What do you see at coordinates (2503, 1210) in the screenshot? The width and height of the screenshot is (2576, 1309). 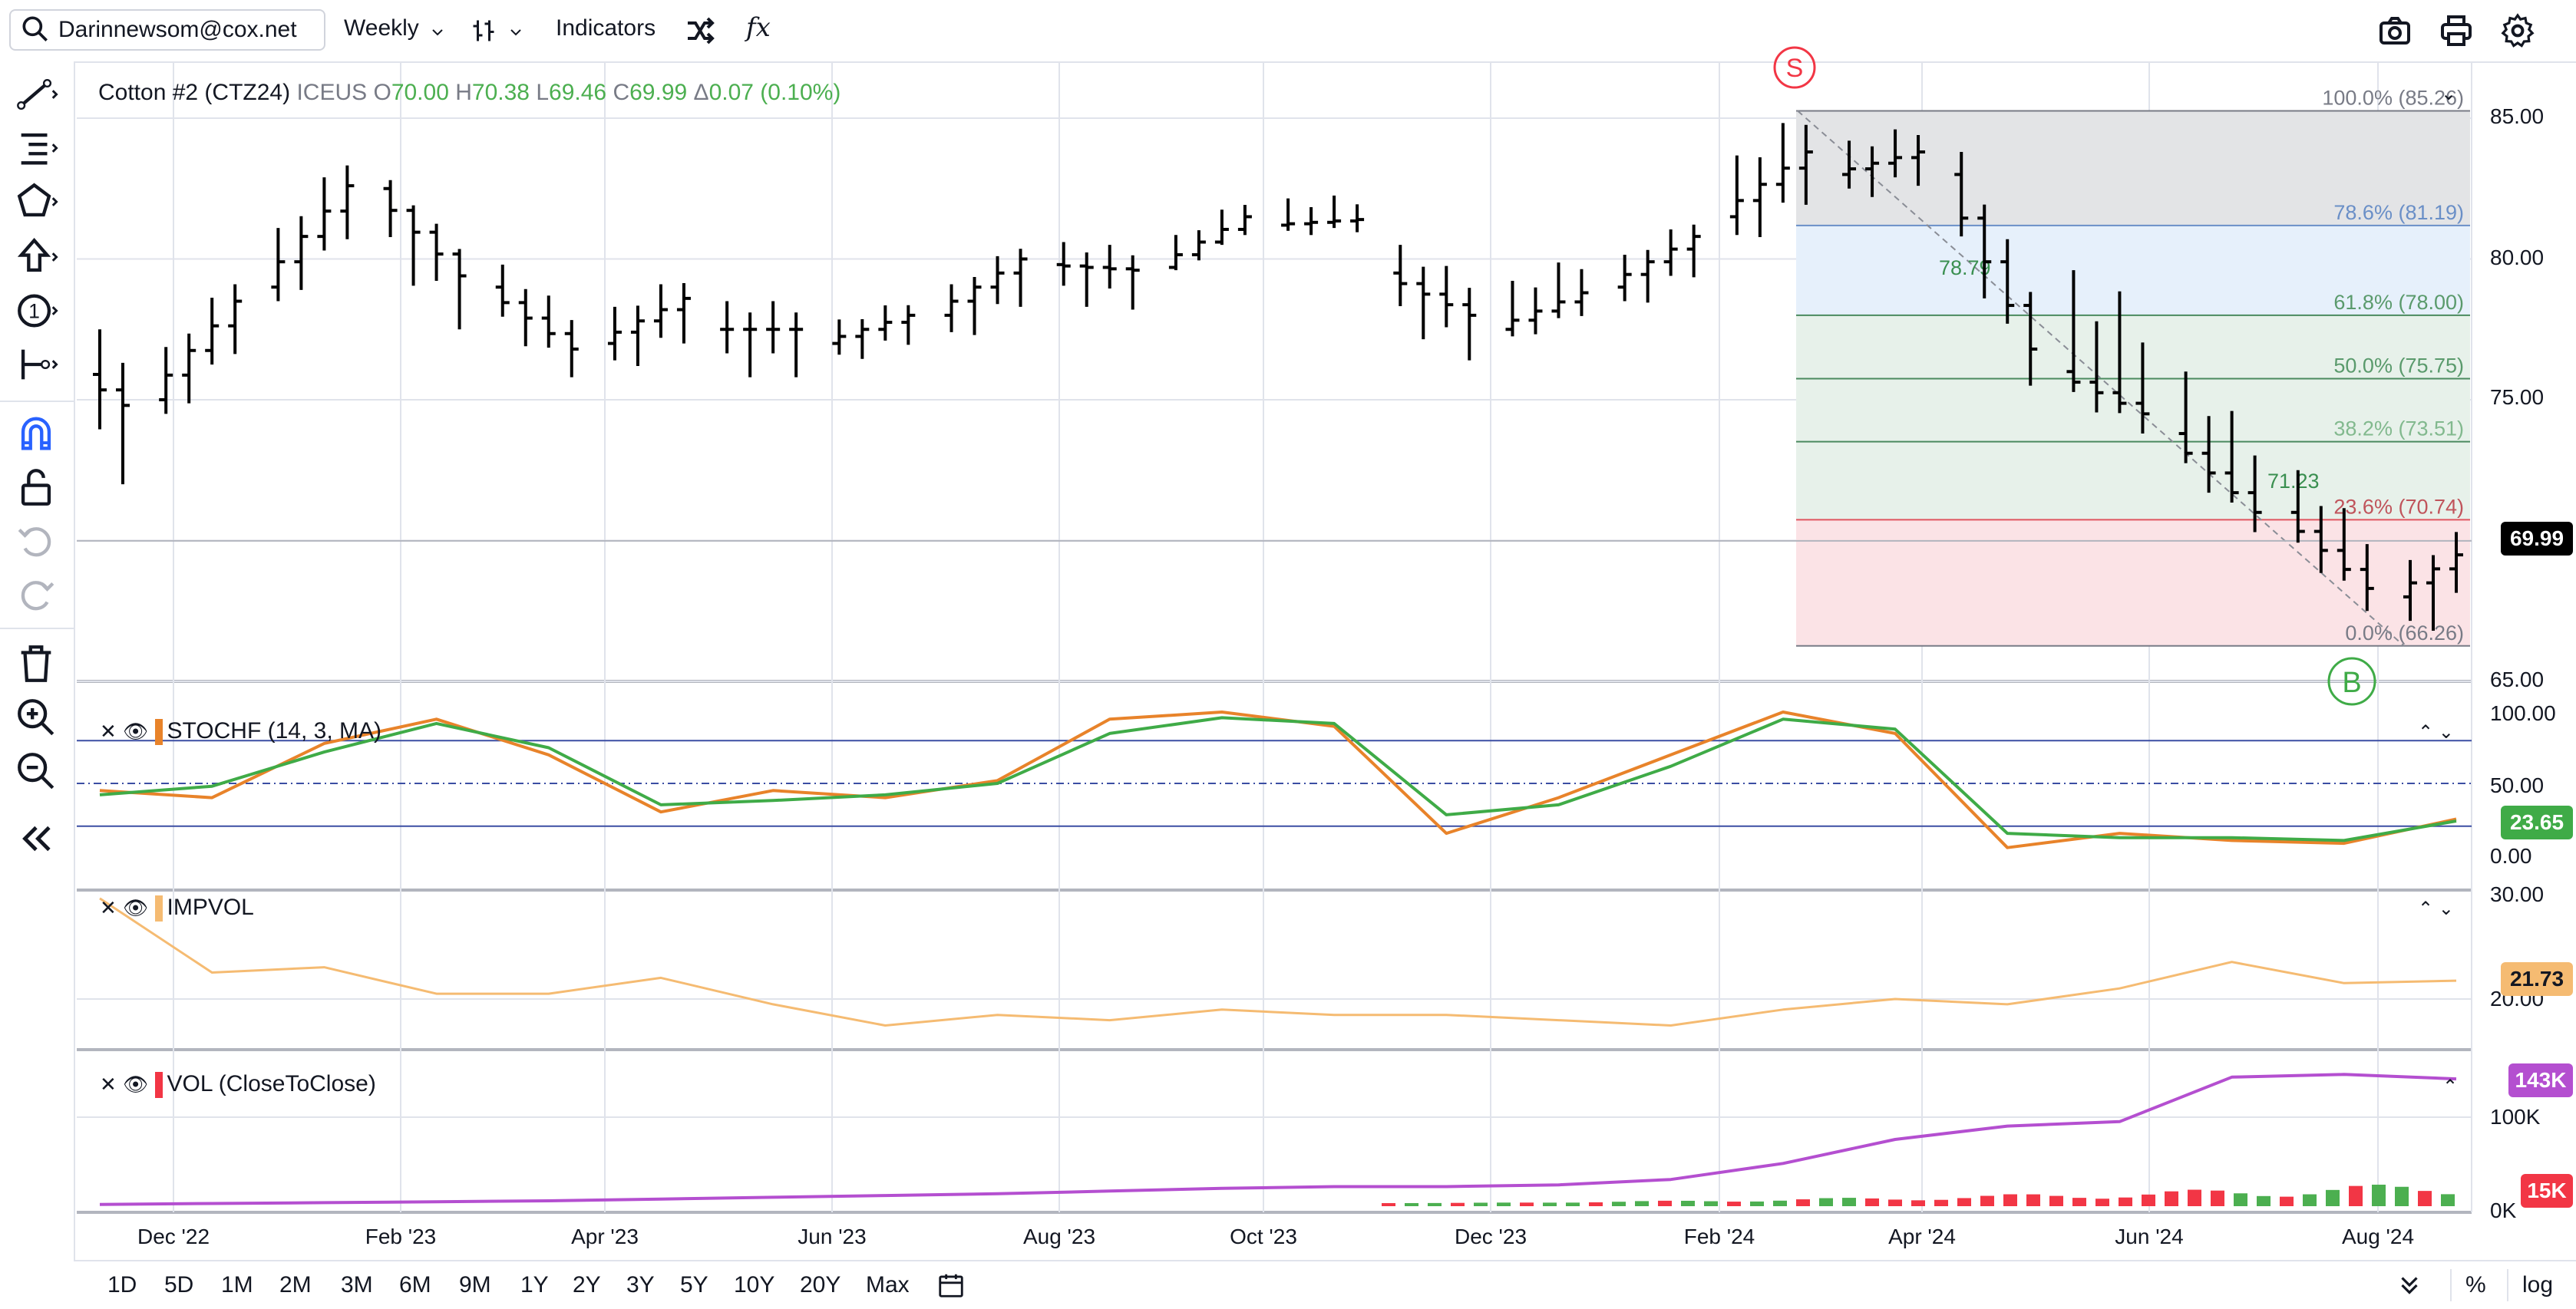 I see `vol-axis-label: 0K` at bounding box center [2503, 1210].